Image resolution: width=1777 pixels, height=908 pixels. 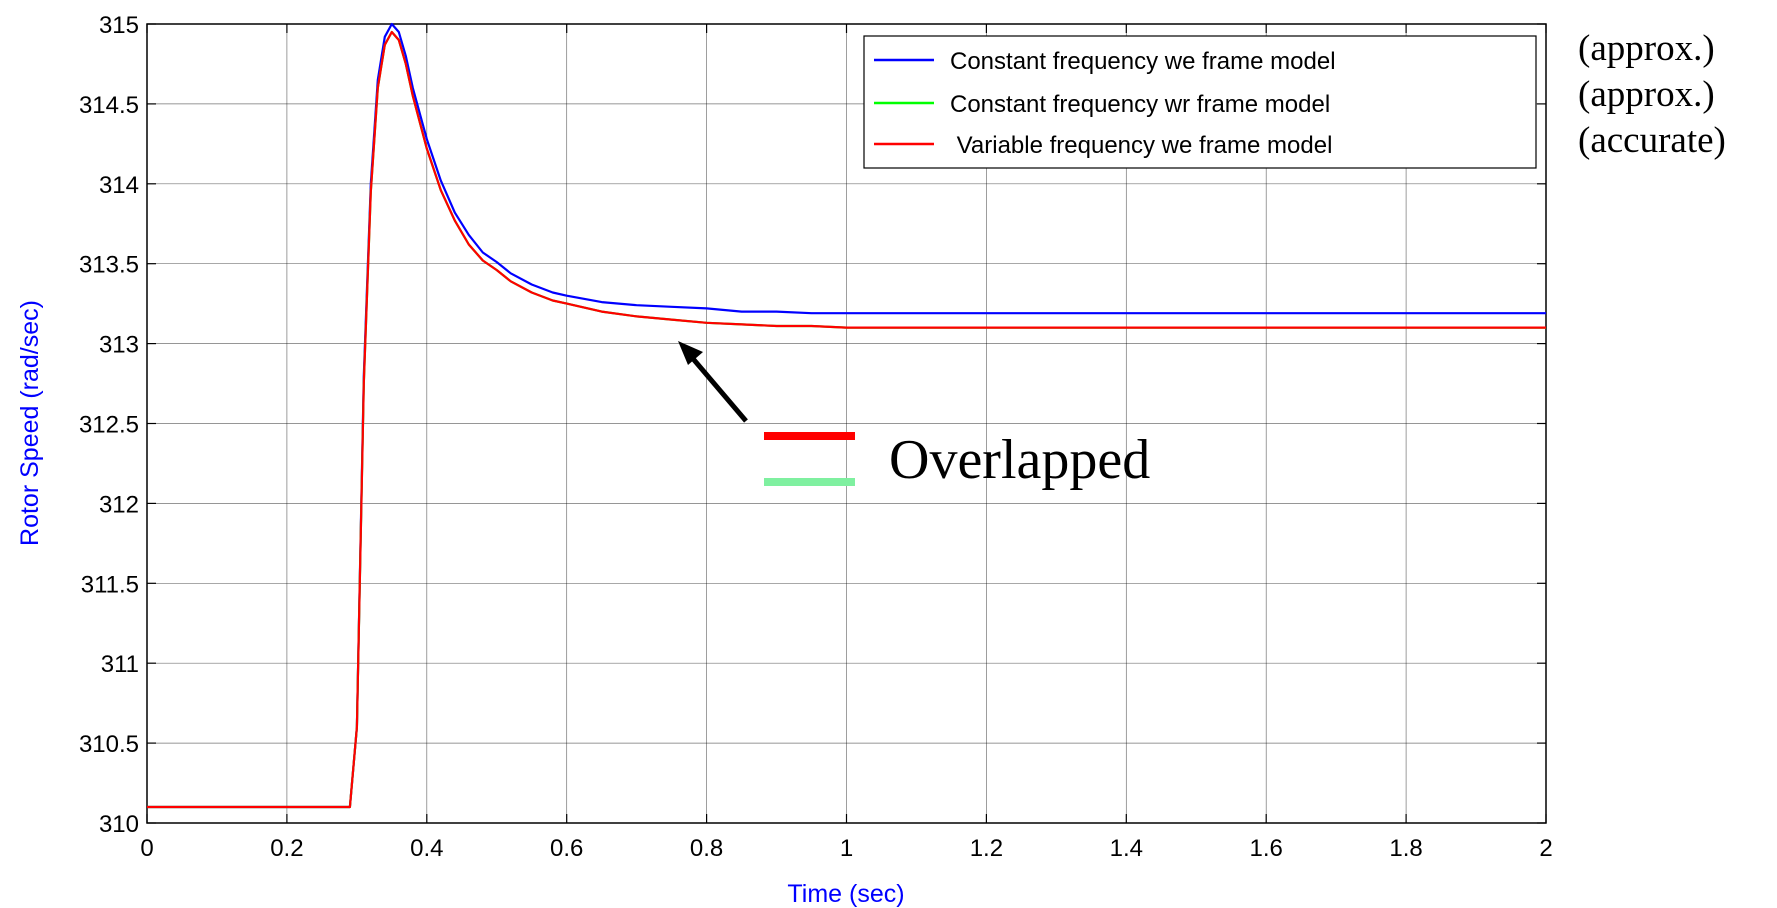 What do you see at coordinates (119, 345) in the screenshot?
I see `y-tick-label: 313` at bounding box center [119, 345].